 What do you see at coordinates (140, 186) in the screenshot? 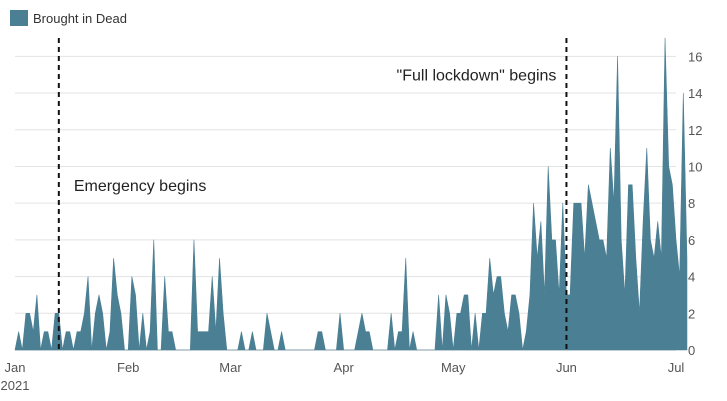
I see `annotation-label: Emergency begins` at bounding box center [140, 186].